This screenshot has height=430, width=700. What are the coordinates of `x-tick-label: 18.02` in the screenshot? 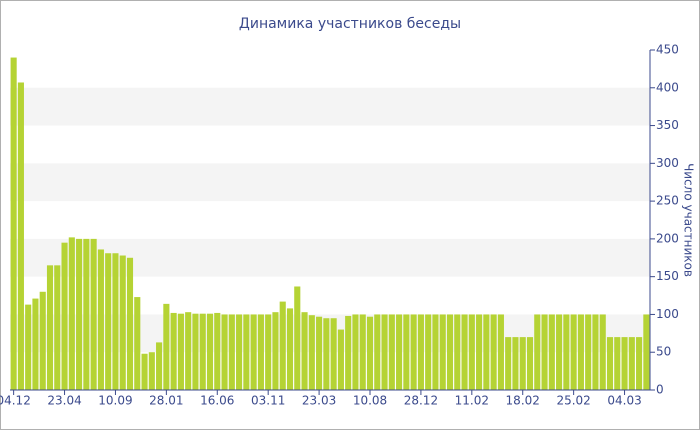 It's located at (523, 401).